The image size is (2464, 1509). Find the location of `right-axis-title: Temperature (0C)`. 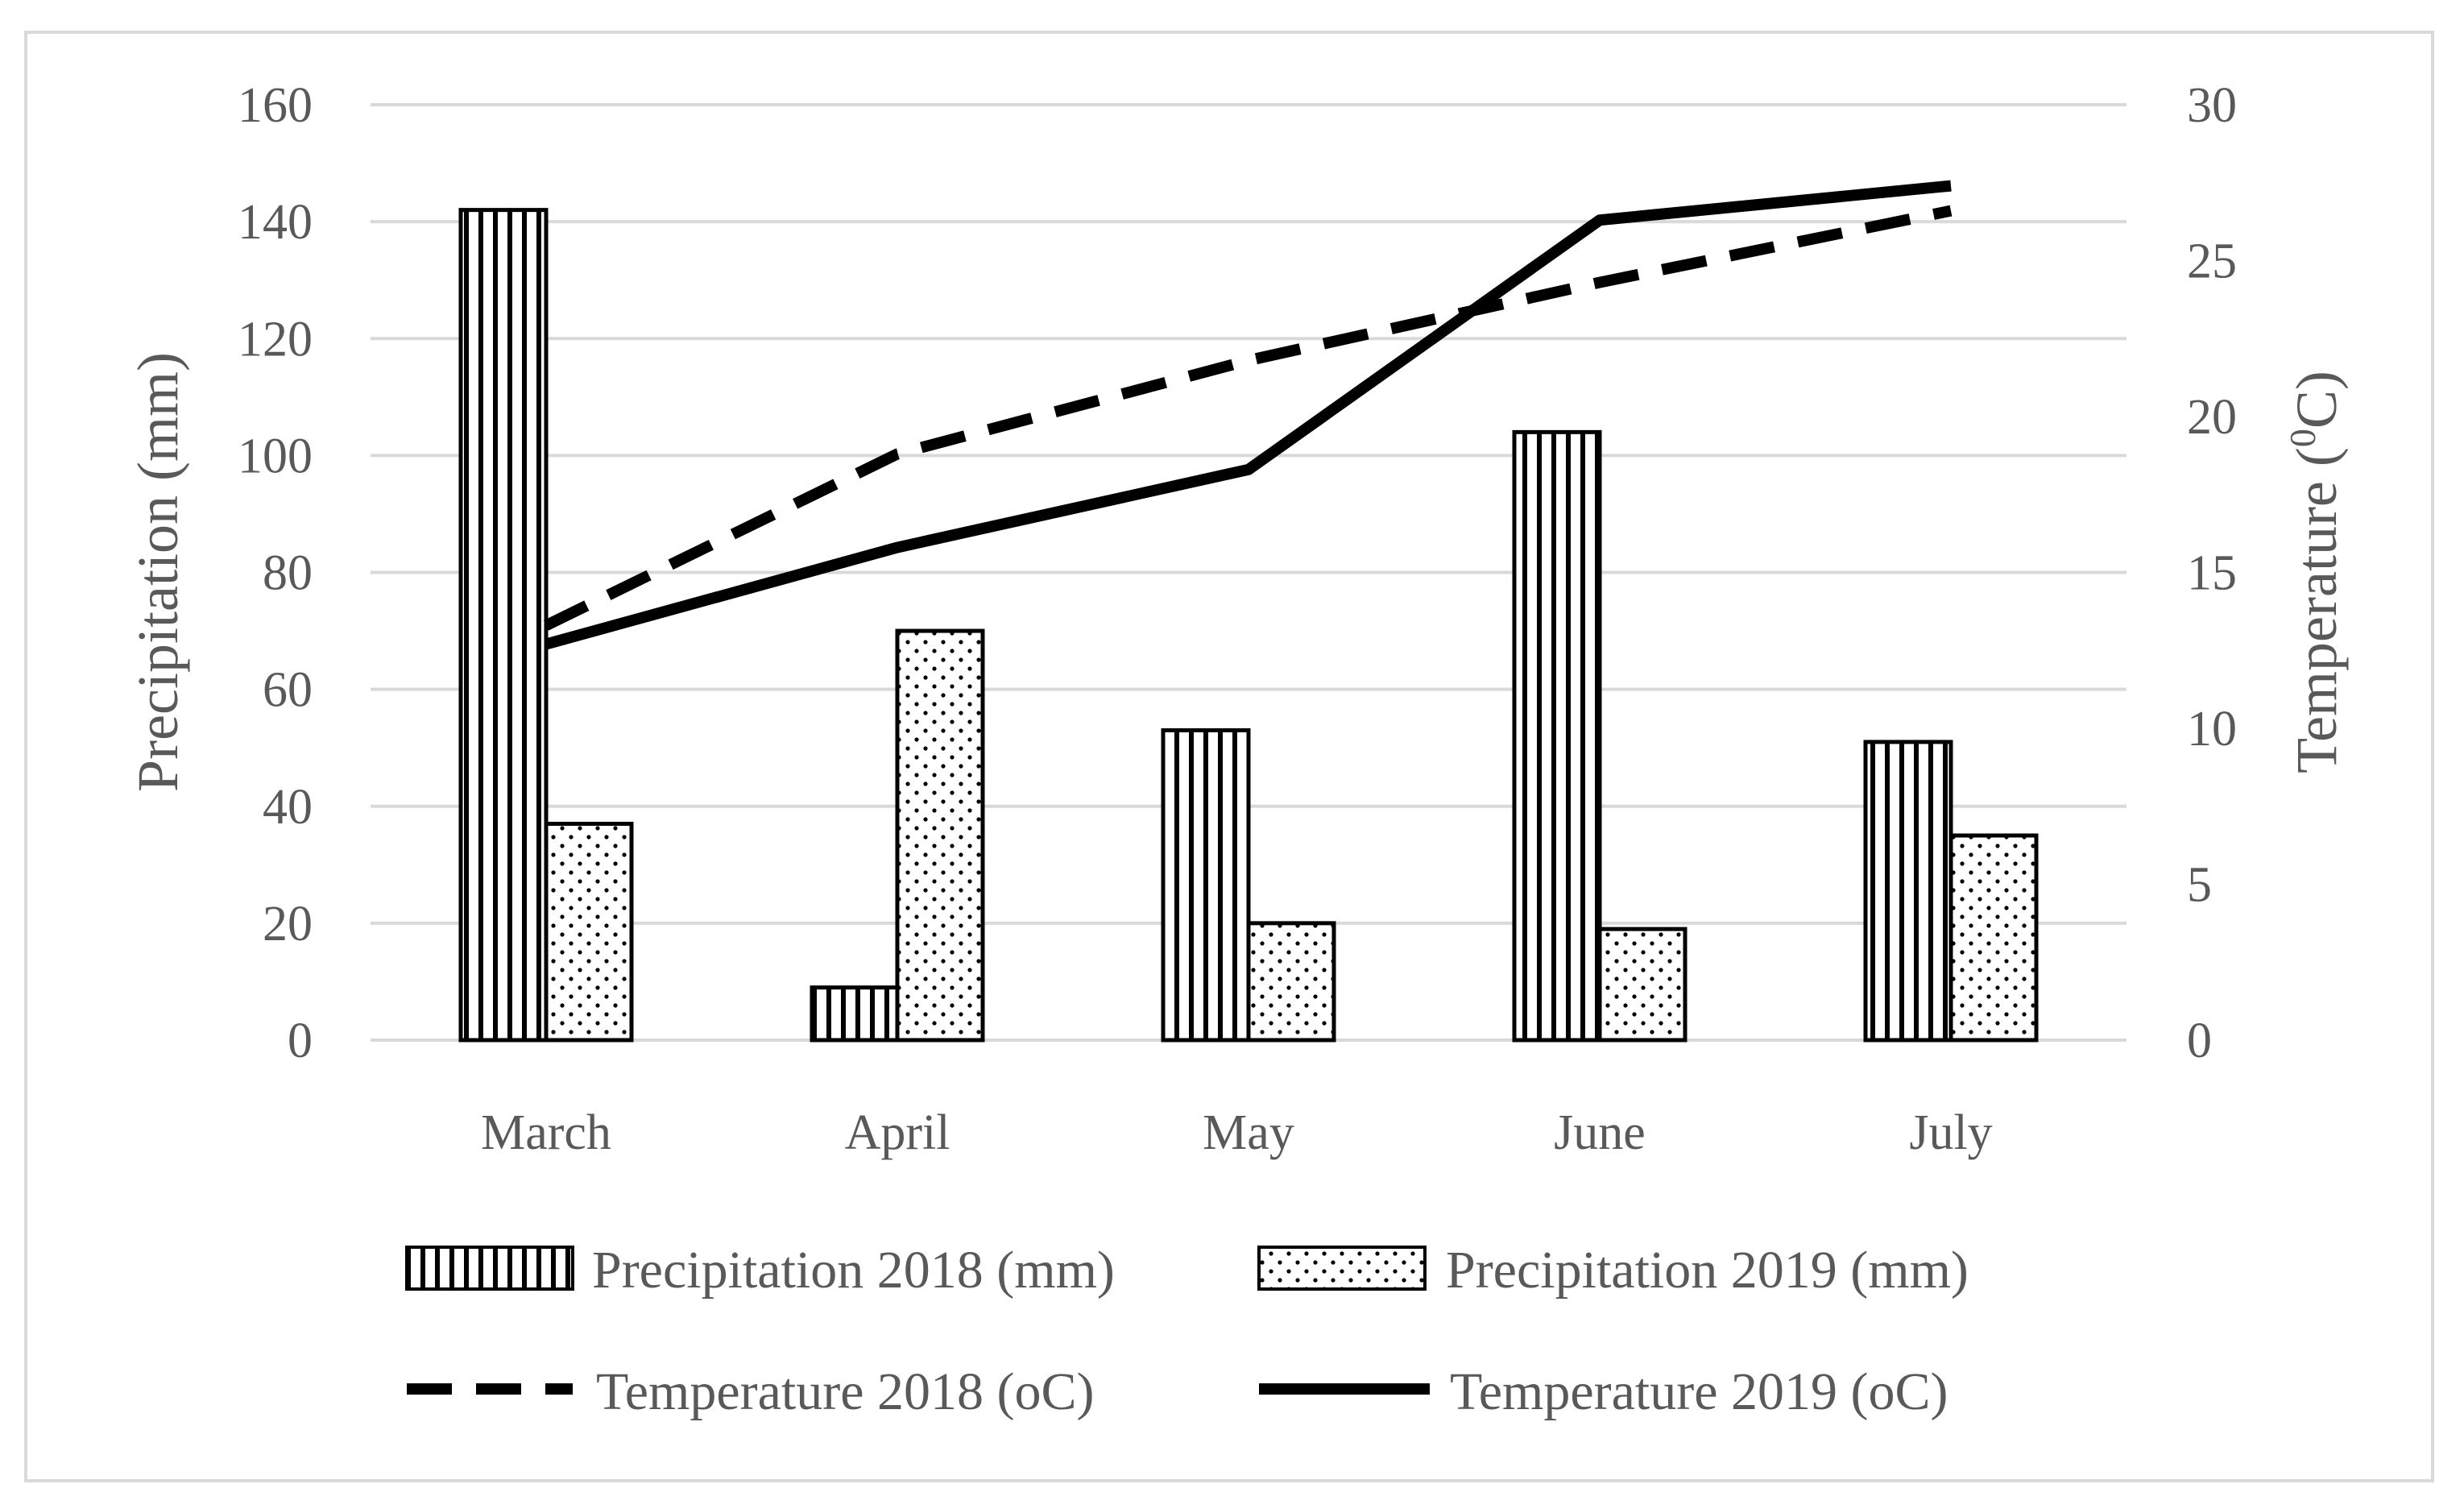

right-axis-title: Temperature (0C) is located at coordinates (2315, 572).